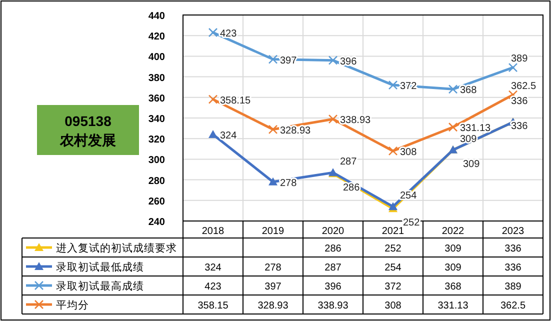  What do you see at coordinates (157, 78) in the screenshot?
I see `y-tick-label: 380` at bounding box center [157, 78].